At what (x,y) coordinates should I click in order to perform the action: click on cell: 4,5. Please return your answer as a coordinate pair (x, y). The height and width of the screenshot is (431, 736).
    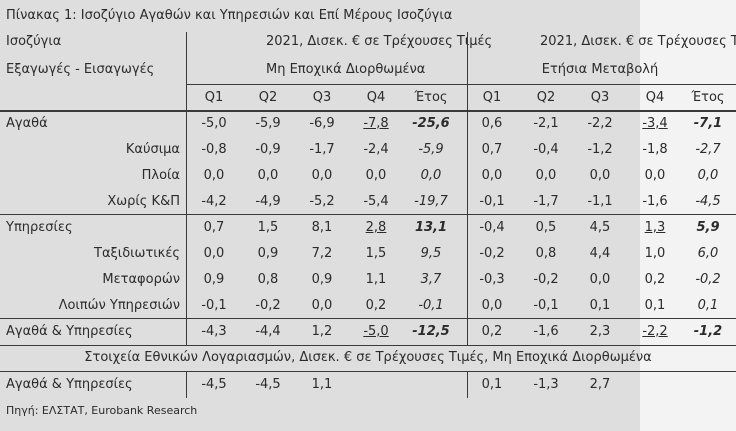
    Looking at the image, I should click on (600, 227).